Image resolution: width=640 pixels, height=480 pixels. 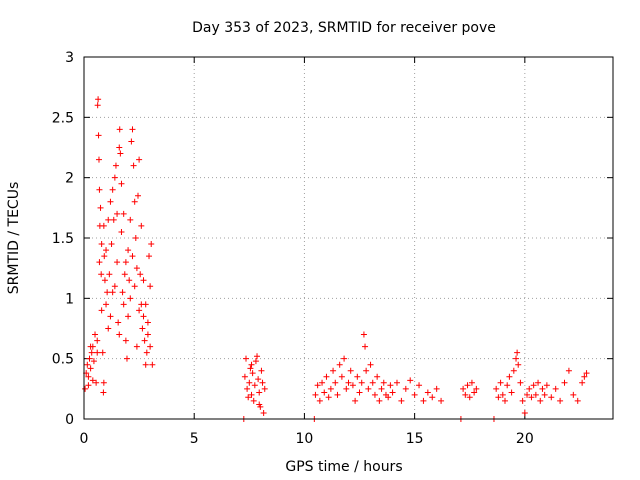 What do you see at coordinates (69, 58) in the screenshot?
I see `y-tick-label: 3` at bounding box center [69, 58].